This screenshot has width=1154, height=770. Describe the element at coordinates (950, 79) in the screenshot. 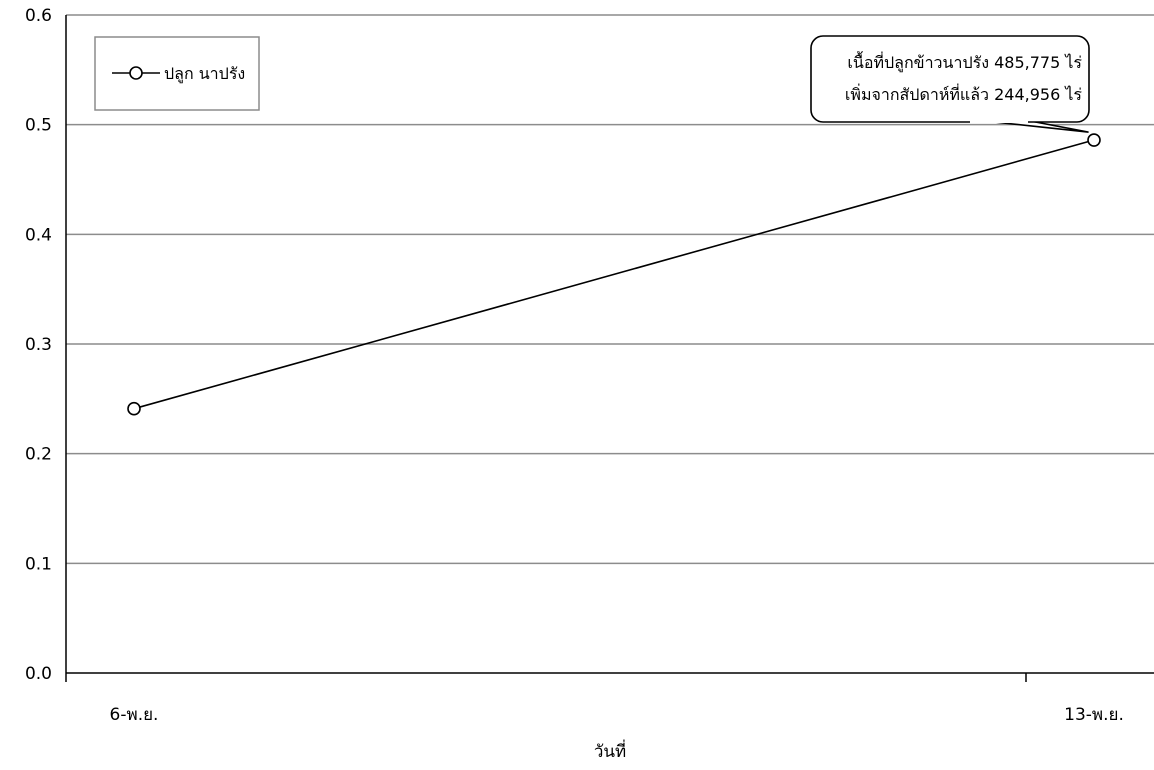

I see `annotation-callout` at that location.